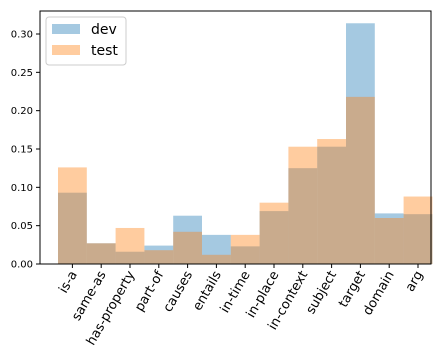 This screenshot has width=448, height=347. Describe the element at coordinates (130, 257) in the screenshot. I see `bar-dev-has-property` at that location.